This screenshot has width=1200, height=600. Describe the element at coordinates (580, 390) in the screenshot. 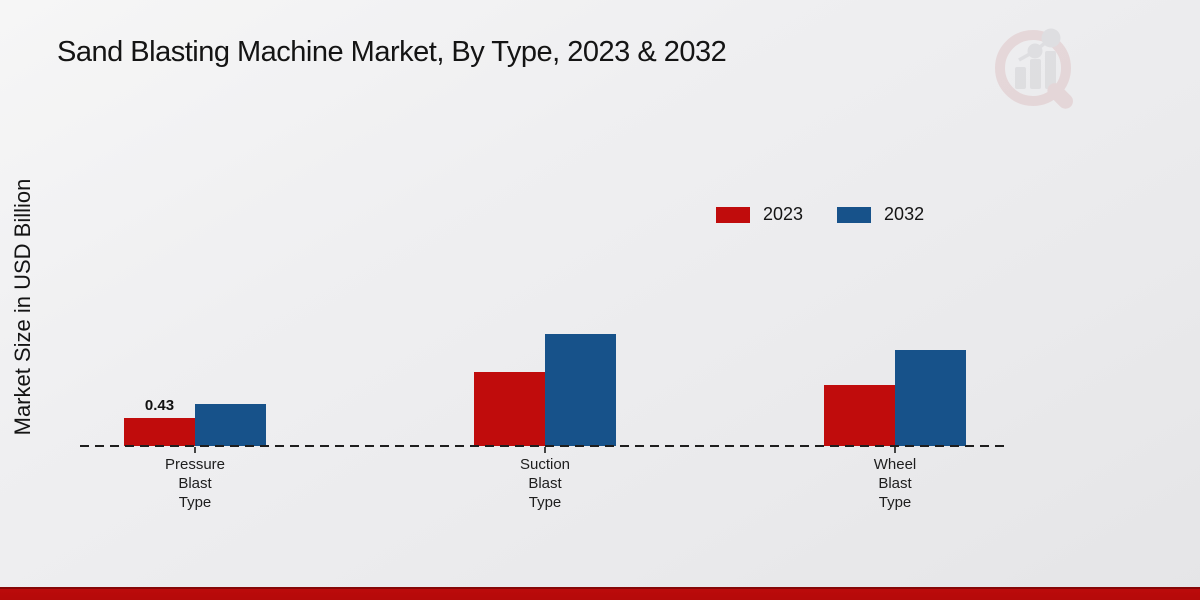

I see `bar-2032-suction-blast-type` at that location.